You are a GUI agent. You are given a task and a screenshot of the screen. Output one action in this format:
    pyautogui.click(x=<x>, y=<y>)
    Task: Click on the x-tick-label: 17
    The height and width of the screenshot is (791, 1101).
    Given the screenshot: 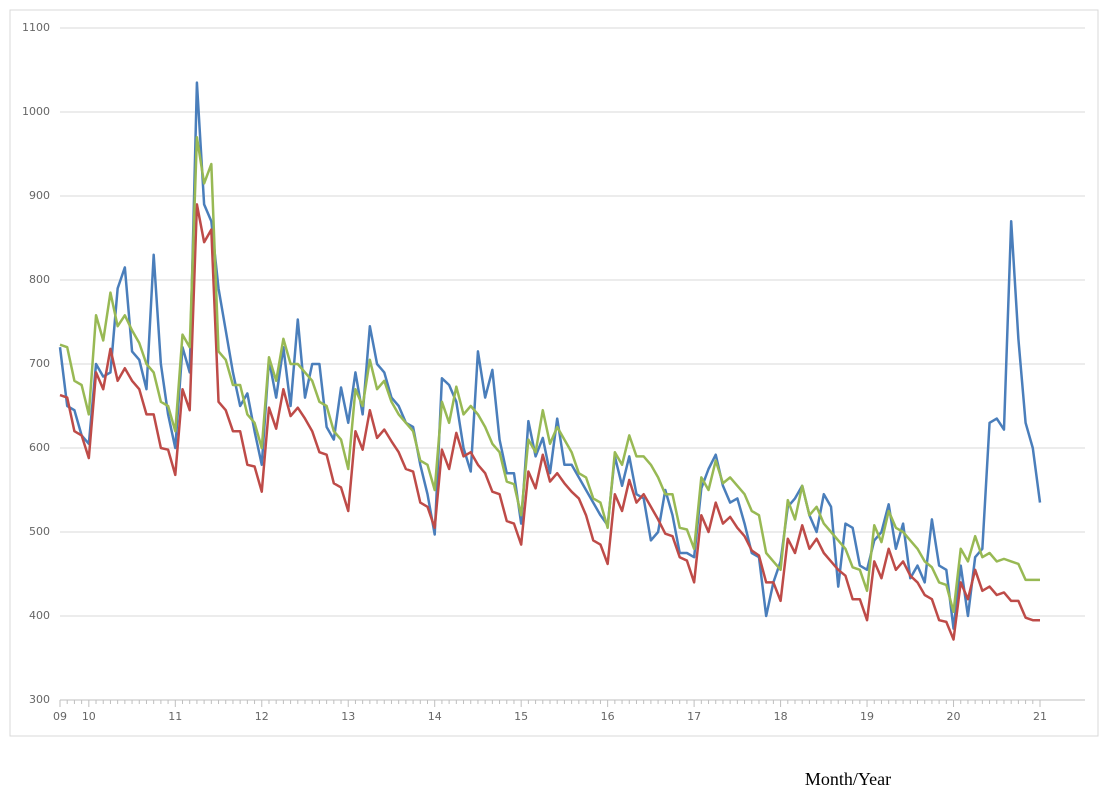 What is the action you would take?
    pyautogui.click(x=694, y=716)
    